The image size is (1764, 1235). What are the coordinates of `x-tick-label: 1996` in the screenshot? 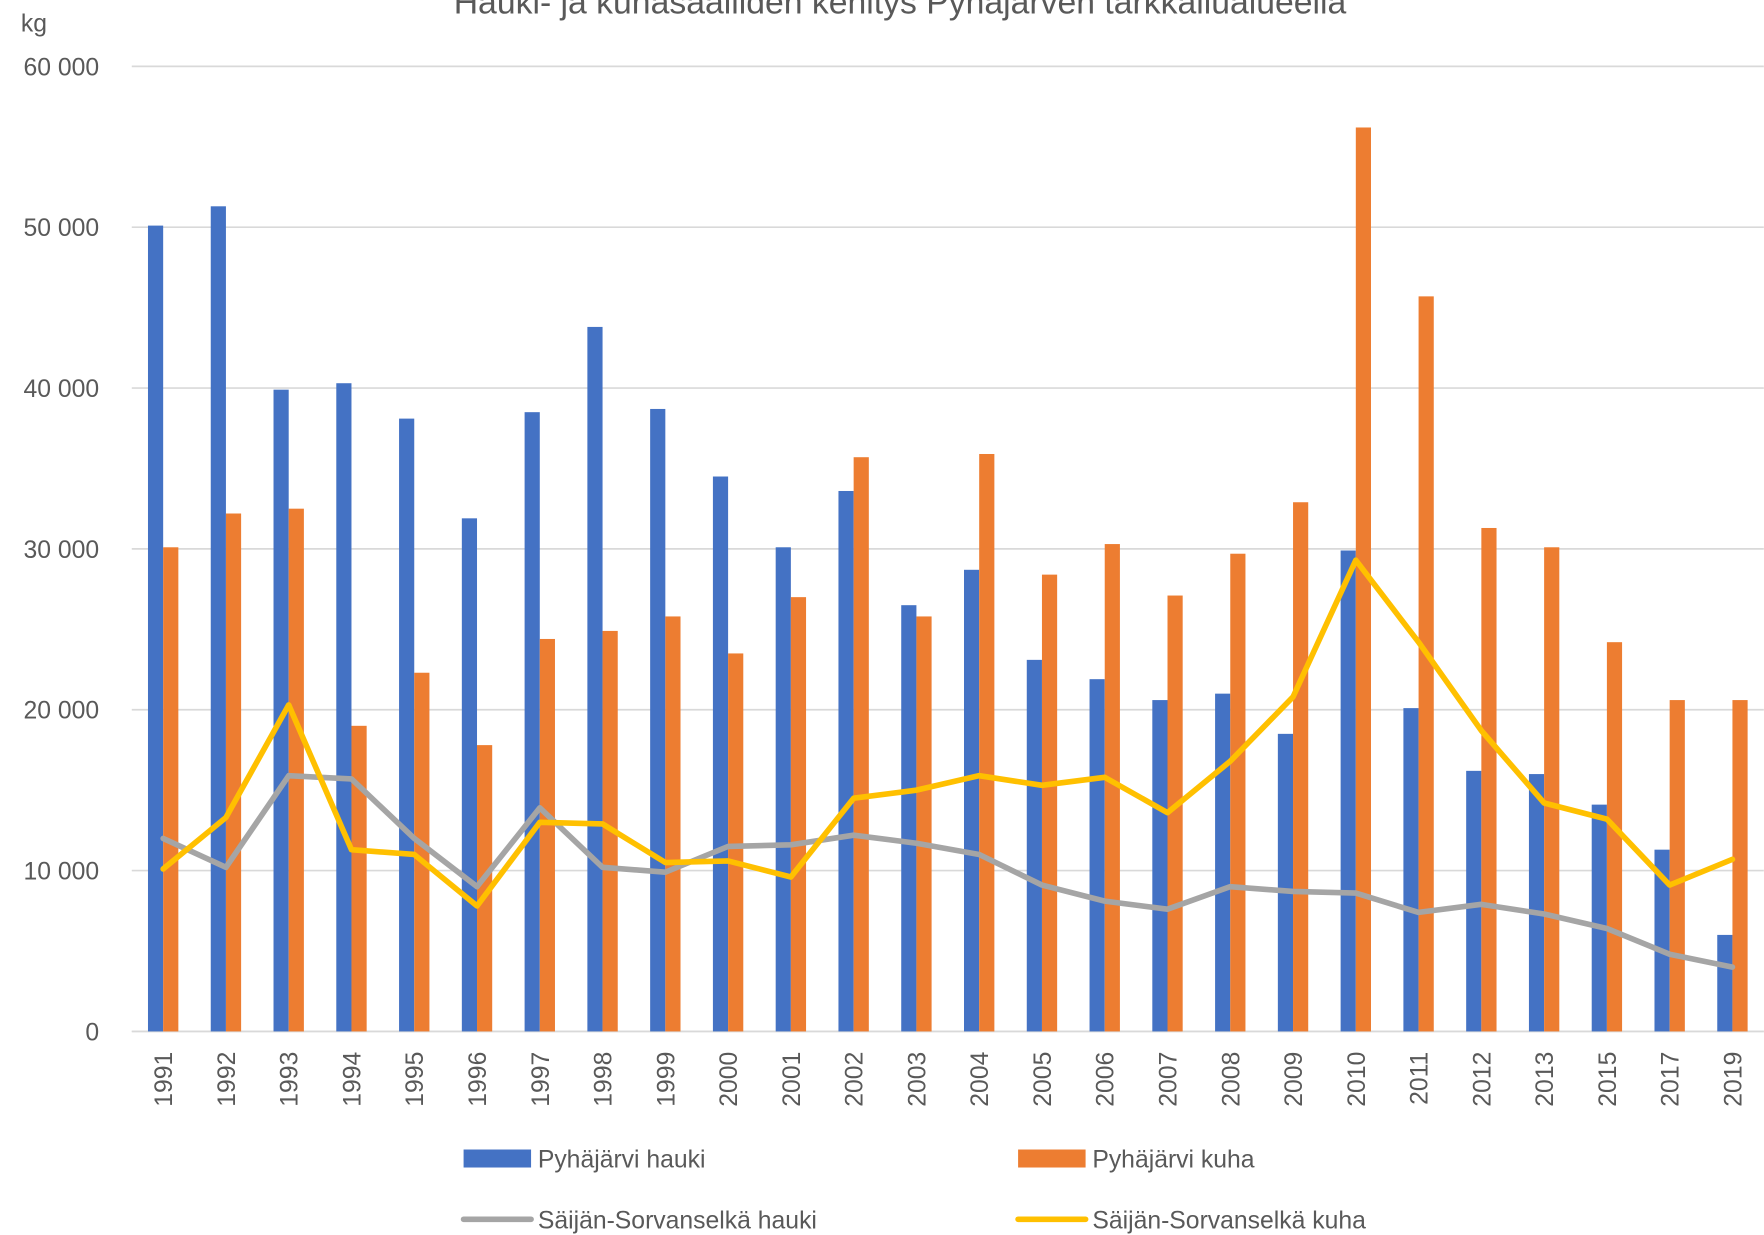 It's located at (478, 1079).